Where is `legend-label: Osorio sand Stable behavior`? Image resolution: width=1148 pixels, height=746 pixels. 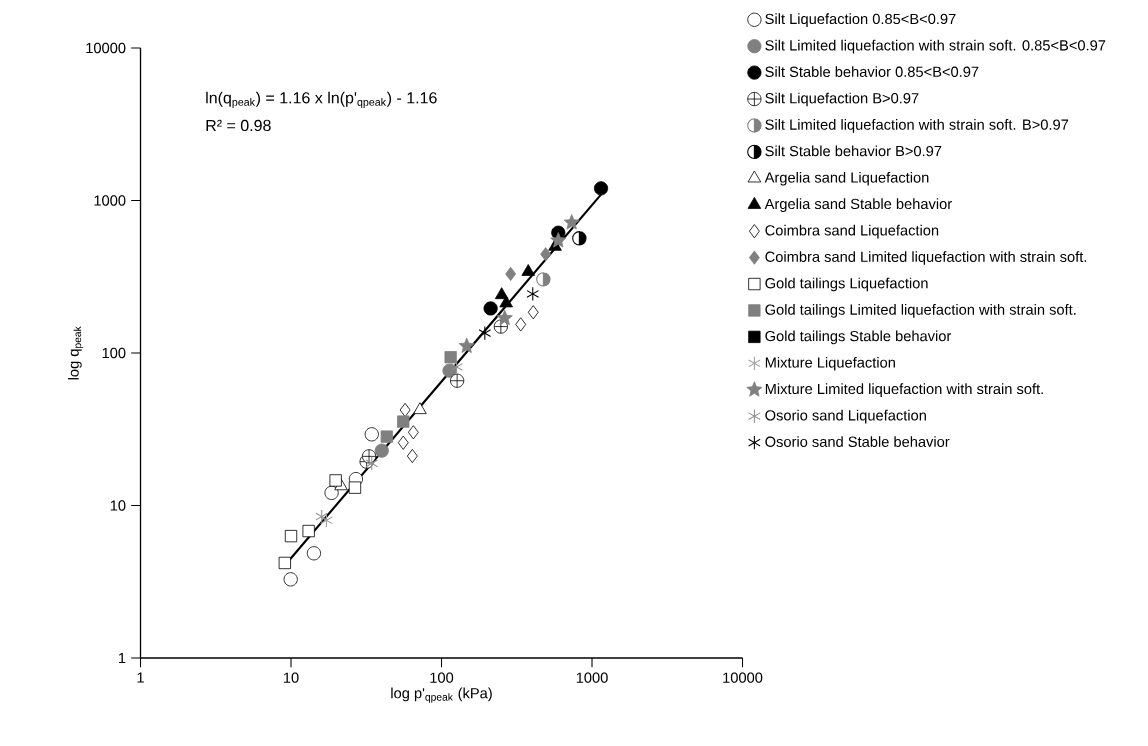
legend-label: Osorio sand Stable behavior is located at coordinates (857, 441).